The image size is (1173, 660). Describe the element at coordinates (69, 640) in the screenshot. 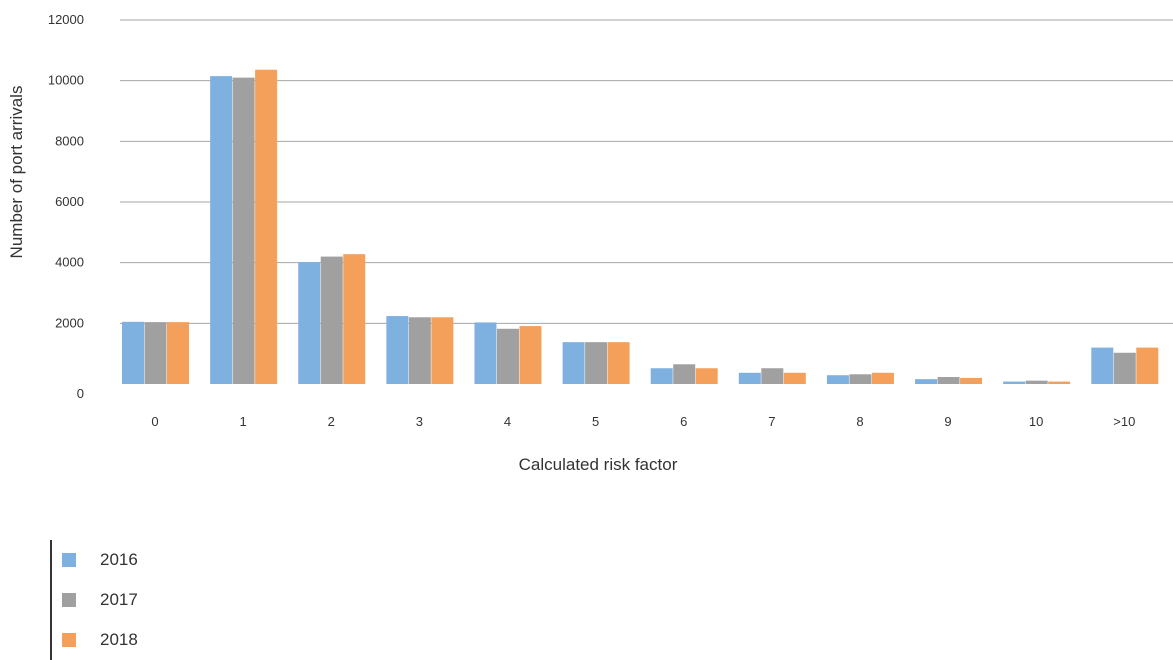

I see `legend-swatch-2018` at that location.